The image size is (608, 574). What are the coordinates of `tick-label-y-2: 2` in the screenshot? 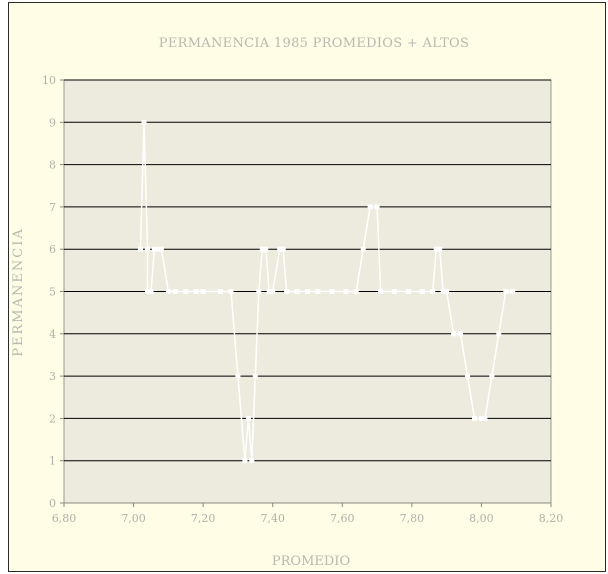 It's located at (52, 418).